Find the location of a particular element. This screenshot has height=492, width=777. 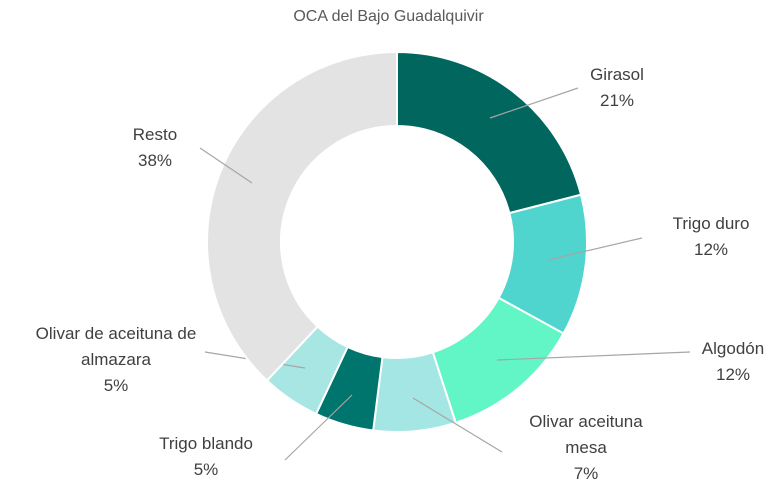

category-label: Trigo blando is located at coordinates (206, 443).